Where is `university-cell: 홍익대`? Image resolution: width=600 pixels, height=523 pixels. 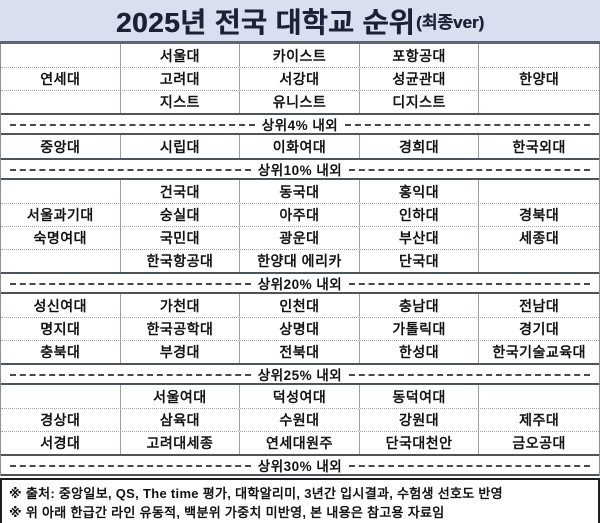
university-cell: 홍익대 is located at coordinates (420, 191).